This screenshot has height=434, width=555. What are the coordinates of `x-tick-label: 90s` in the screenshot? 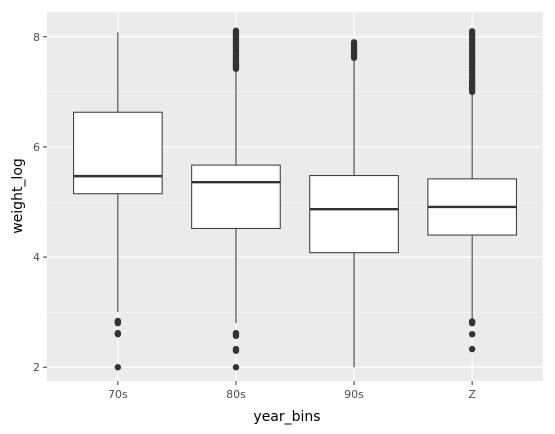 It's located at (354, 394).